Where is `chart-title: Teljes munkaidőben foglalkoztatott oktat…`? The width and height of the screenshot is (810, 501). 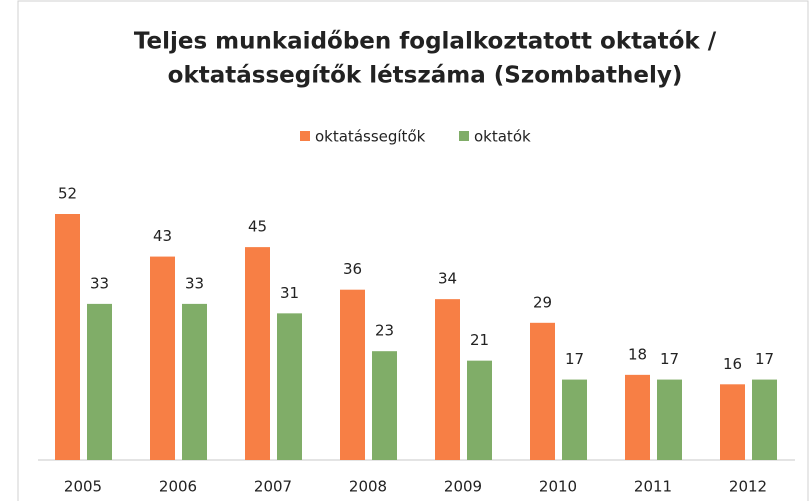 chart-title: Teljes munkaidőben foglalkoztatott oktat… is located at coordinates (425, 42).